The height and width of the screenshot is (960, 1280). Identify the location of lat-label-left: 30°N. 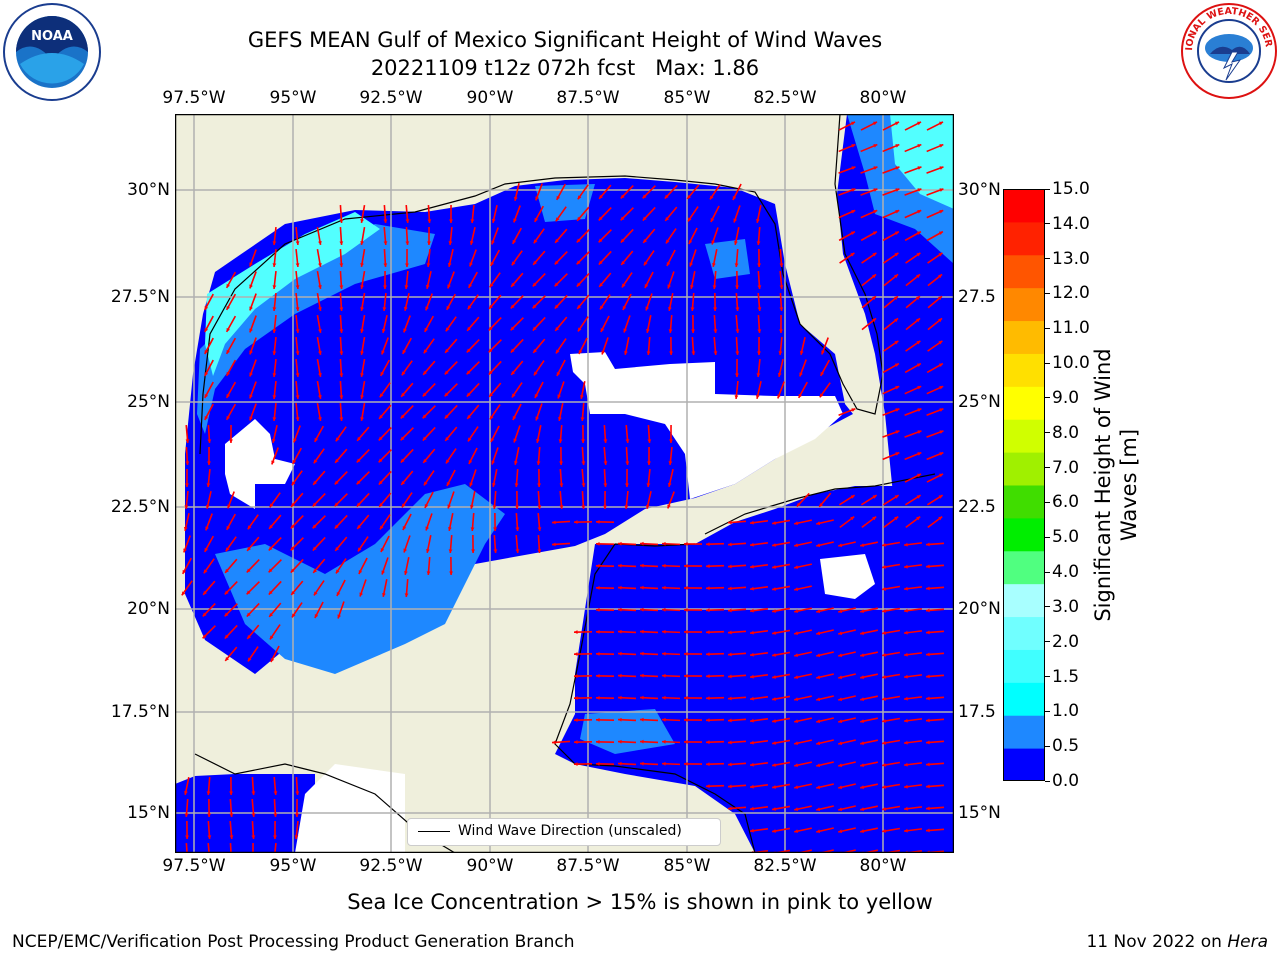
(148, 190).